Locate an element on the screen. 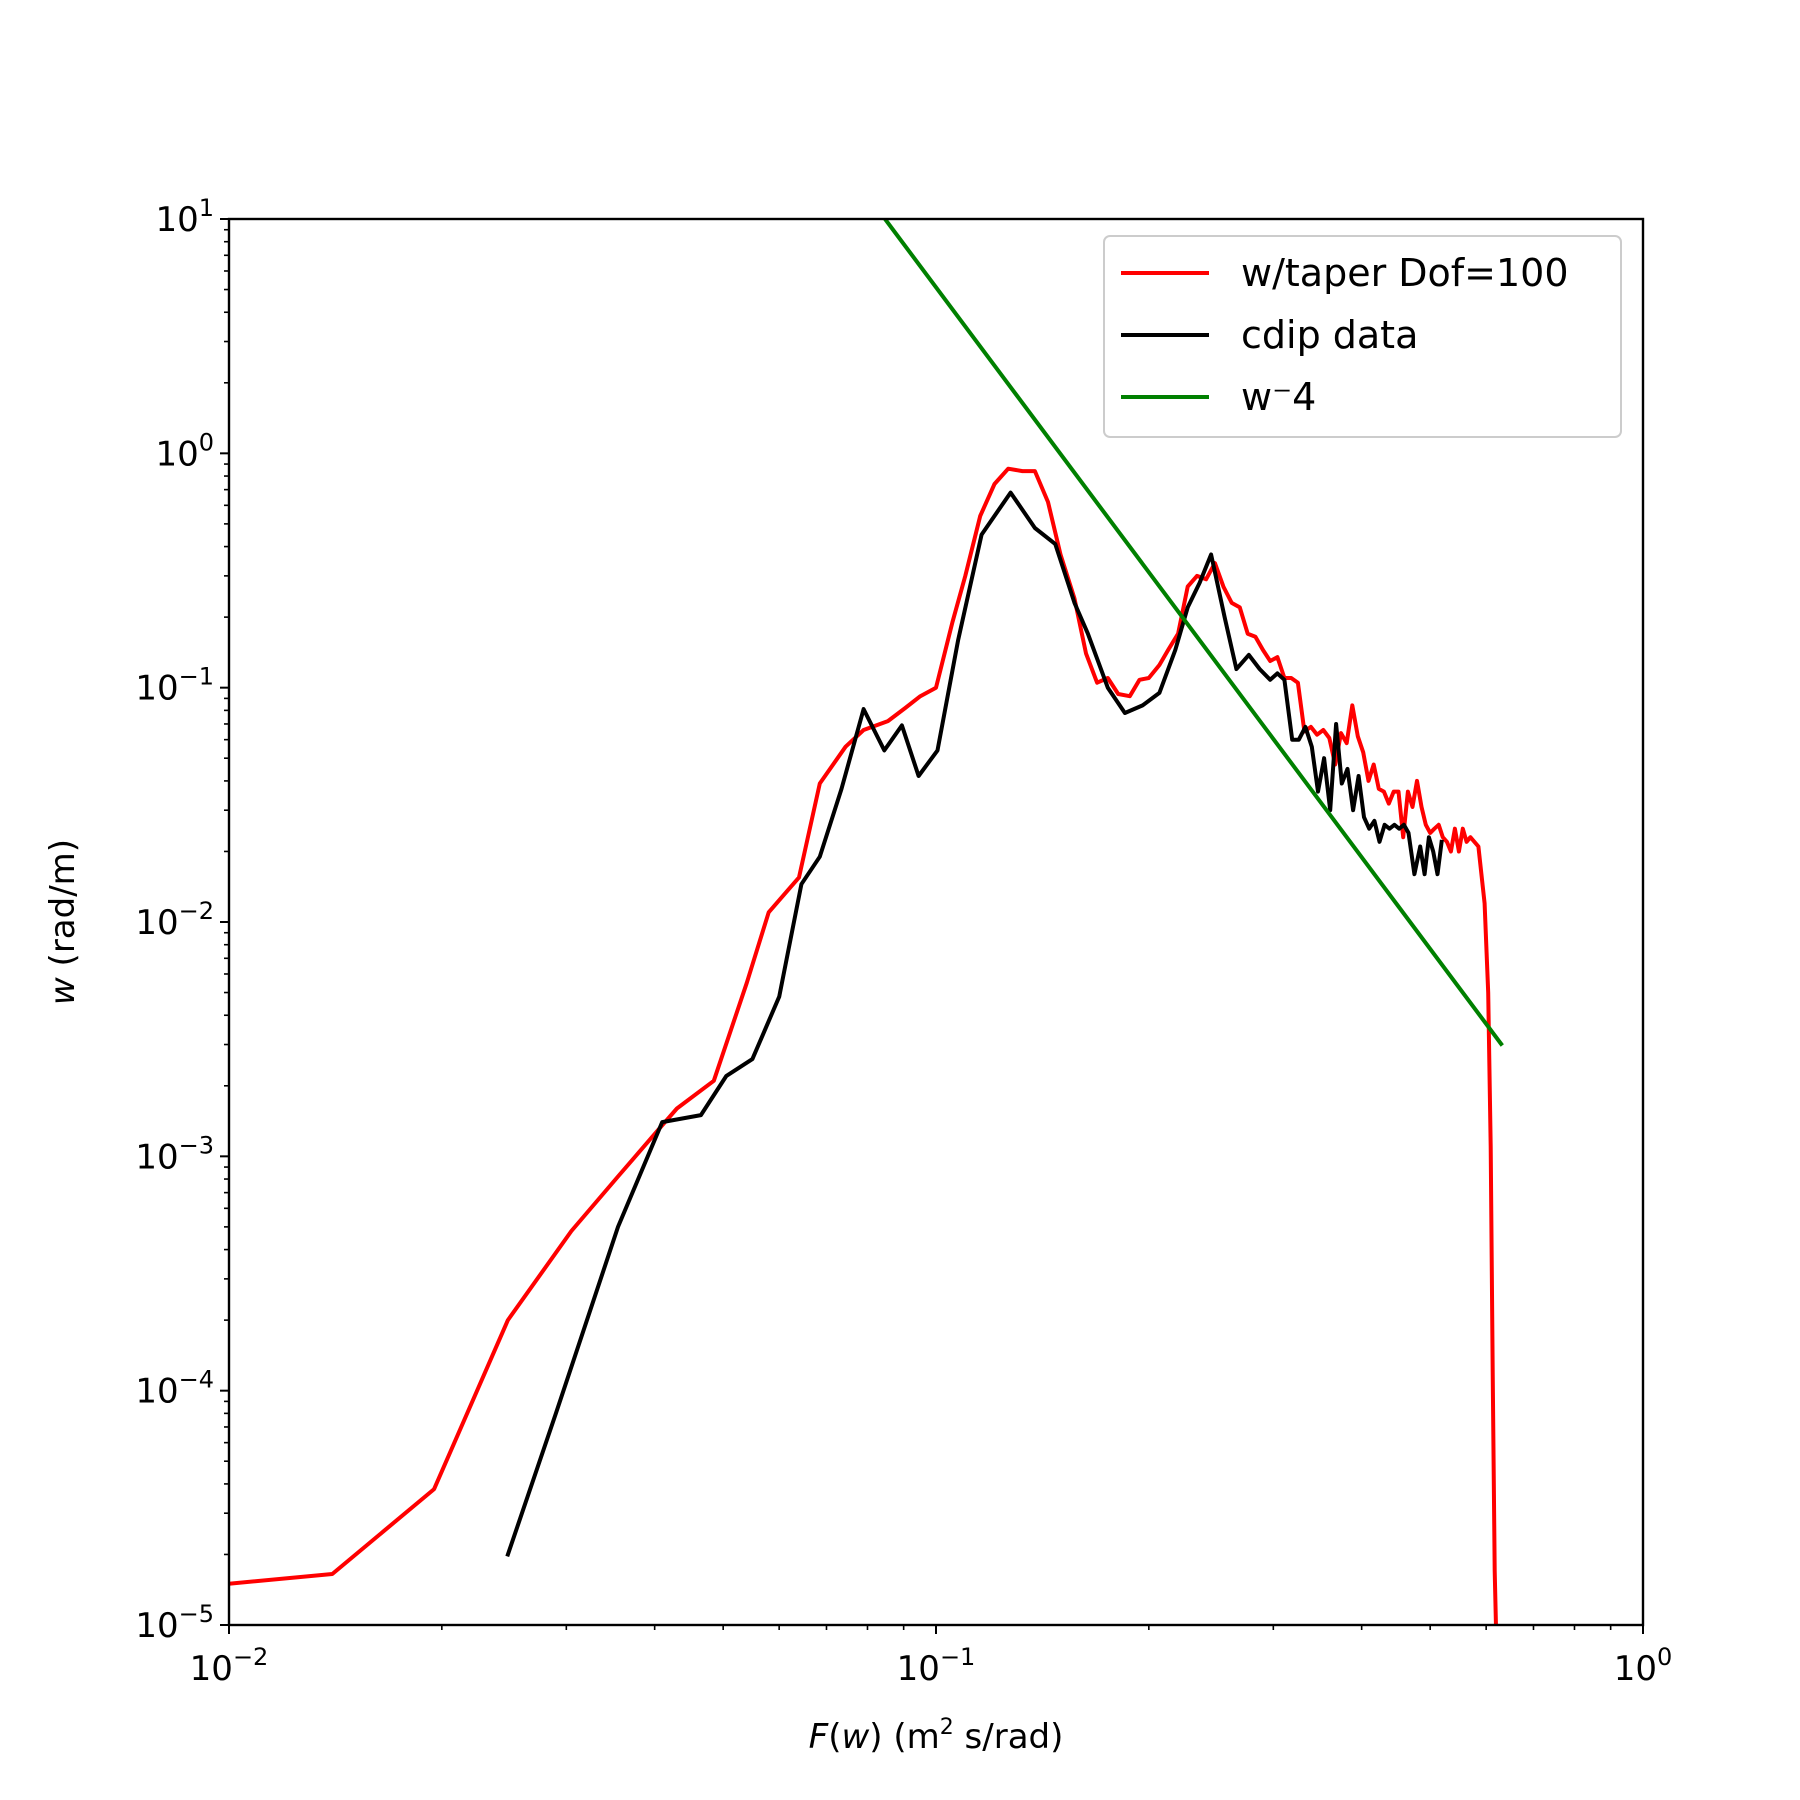 Image resolution: width=1800 pixels, height=1800 pixels. y-tick-label: 10⁻¹ is located at coordinates (174, 686).